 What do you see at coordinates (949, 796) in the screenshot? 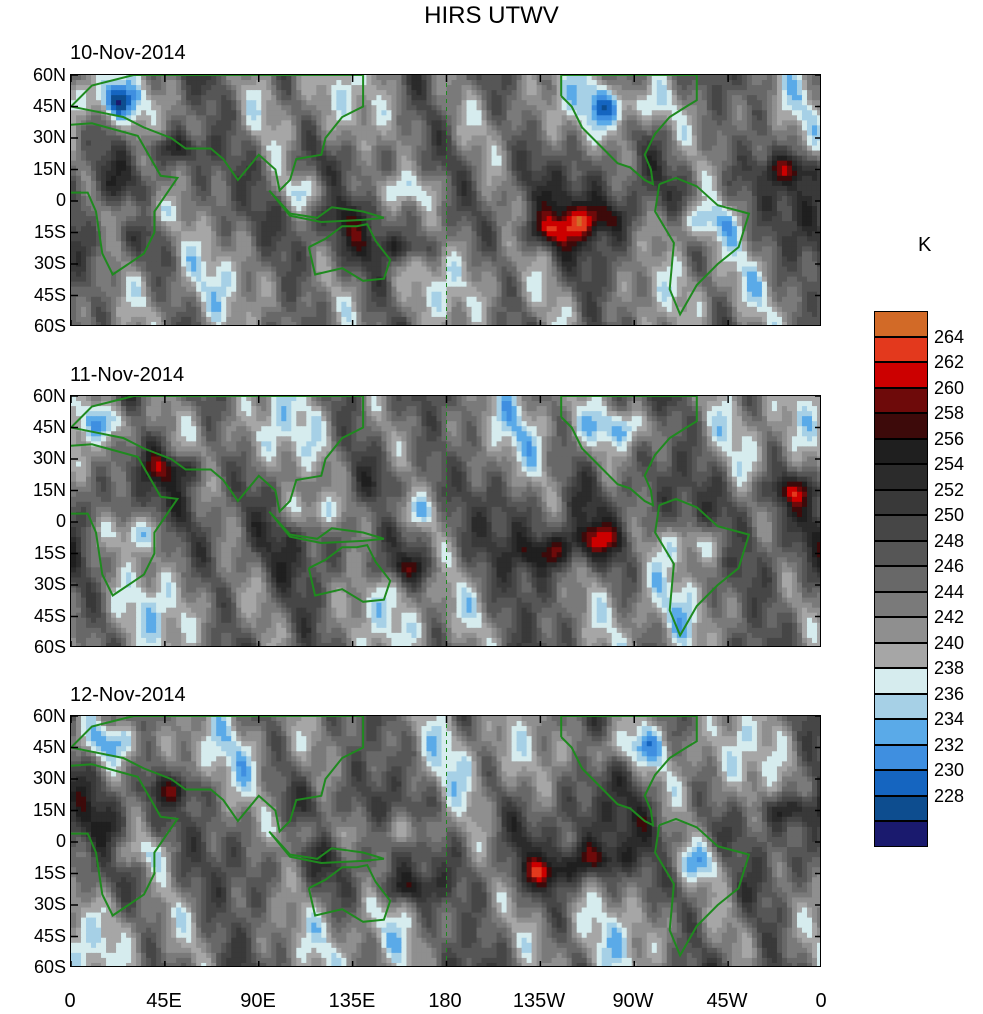
I see `colorbar-label: 228` at bounding box center [949, 796].